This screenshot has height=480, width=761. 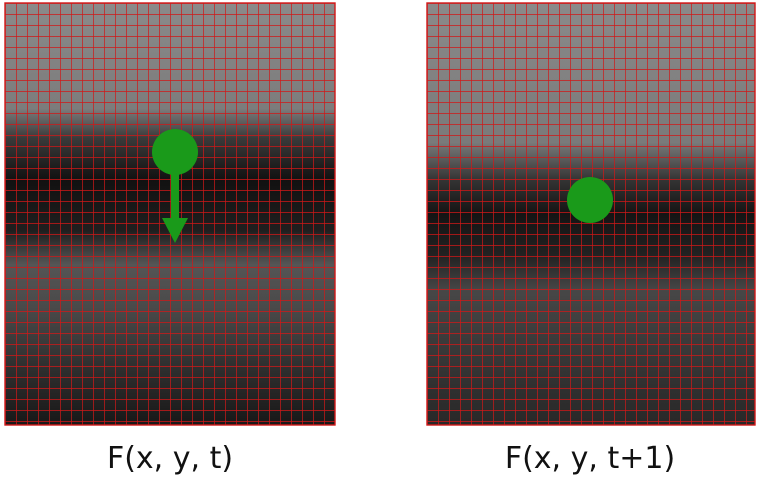 What do you see at coordinates (175, 230) in the screenshot?
I see `arrow-head` at bounding box center [175, 230].